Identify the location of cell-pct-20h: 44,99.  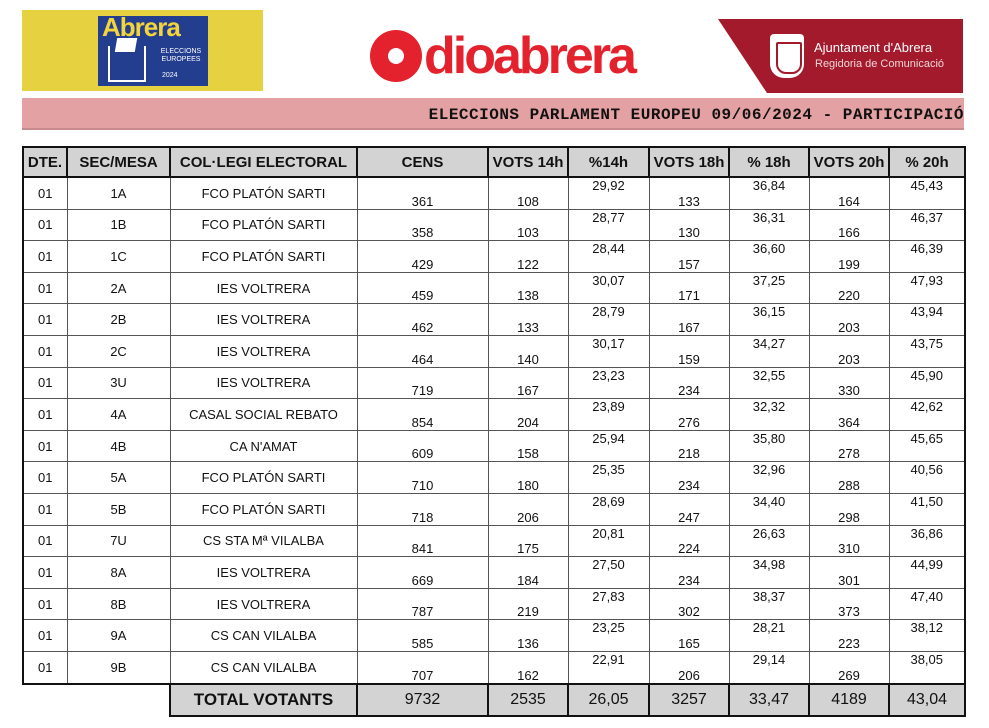
(927, 572).